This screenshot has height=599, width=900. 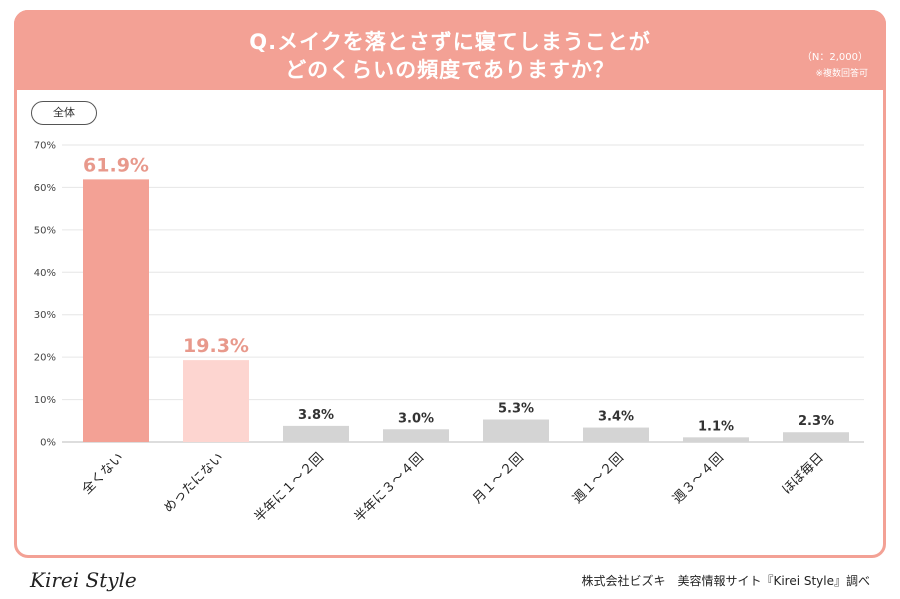 I want to click on x-tick-label: 半年に３～４回, so click(x=389, y=487).